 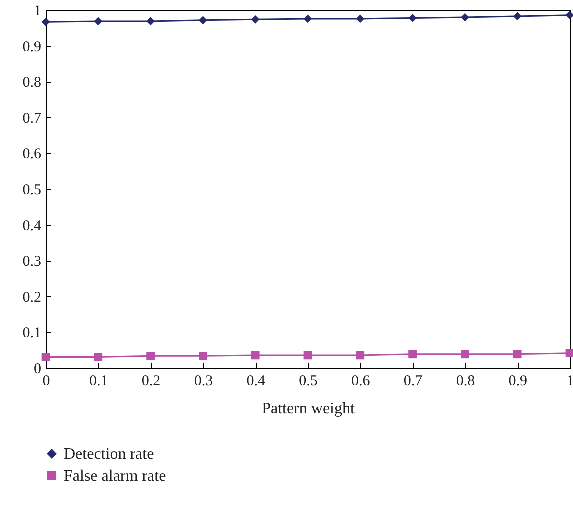 I want to click on y-tick-label: 0.6, so click(x=32, y=154).